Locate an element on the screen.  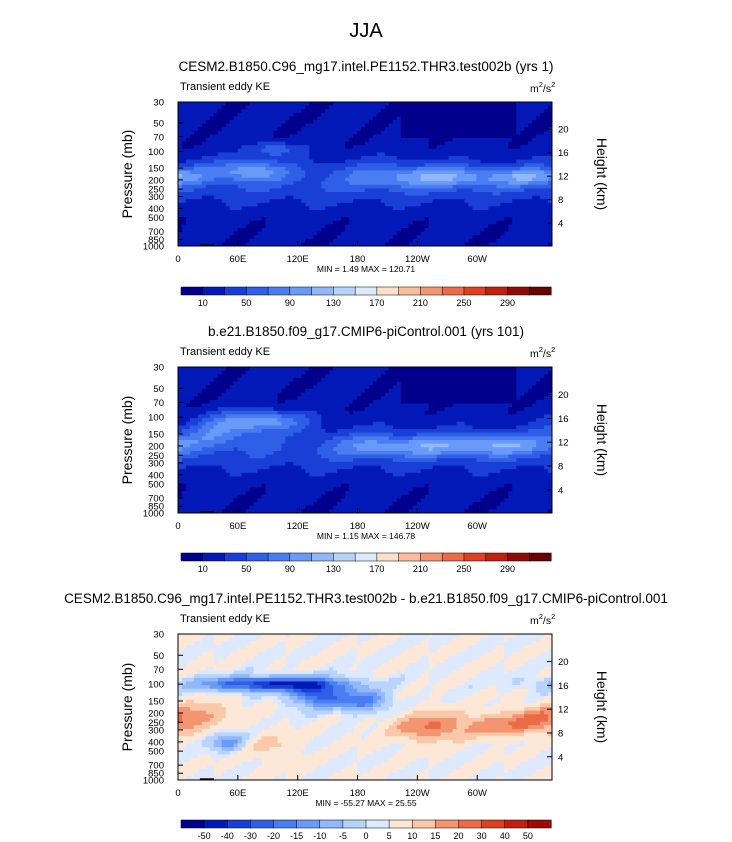
pressure-tick-label: 150 is located at coordinates (156, 169).